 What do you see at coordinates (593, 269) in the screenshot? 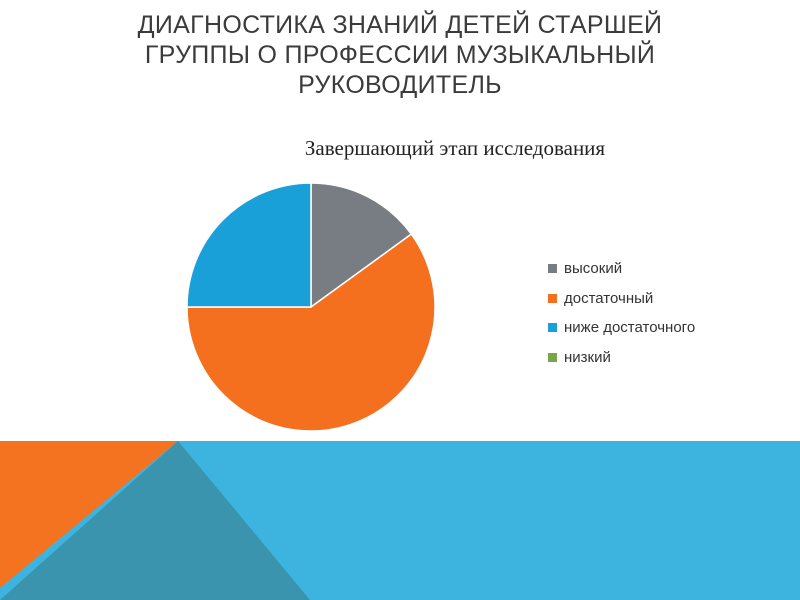
I see `legend-label: высокий` at bounding box center [593, 269].